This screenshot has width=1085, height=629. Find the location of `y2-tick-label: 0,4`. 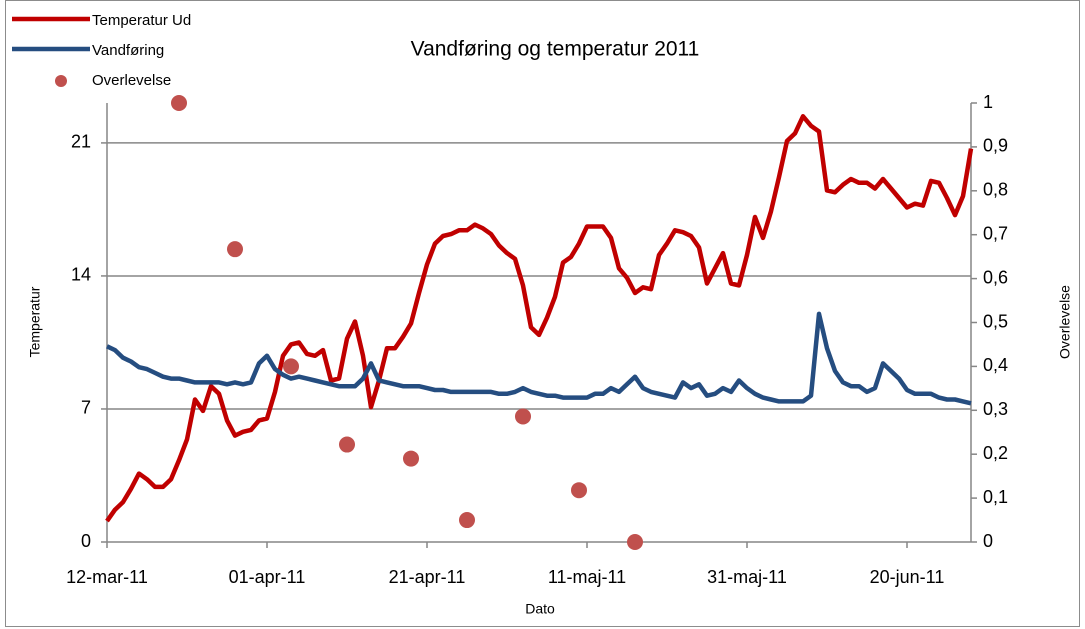

y2-tick-label: 0,4 is located at coordinates (995, 365).